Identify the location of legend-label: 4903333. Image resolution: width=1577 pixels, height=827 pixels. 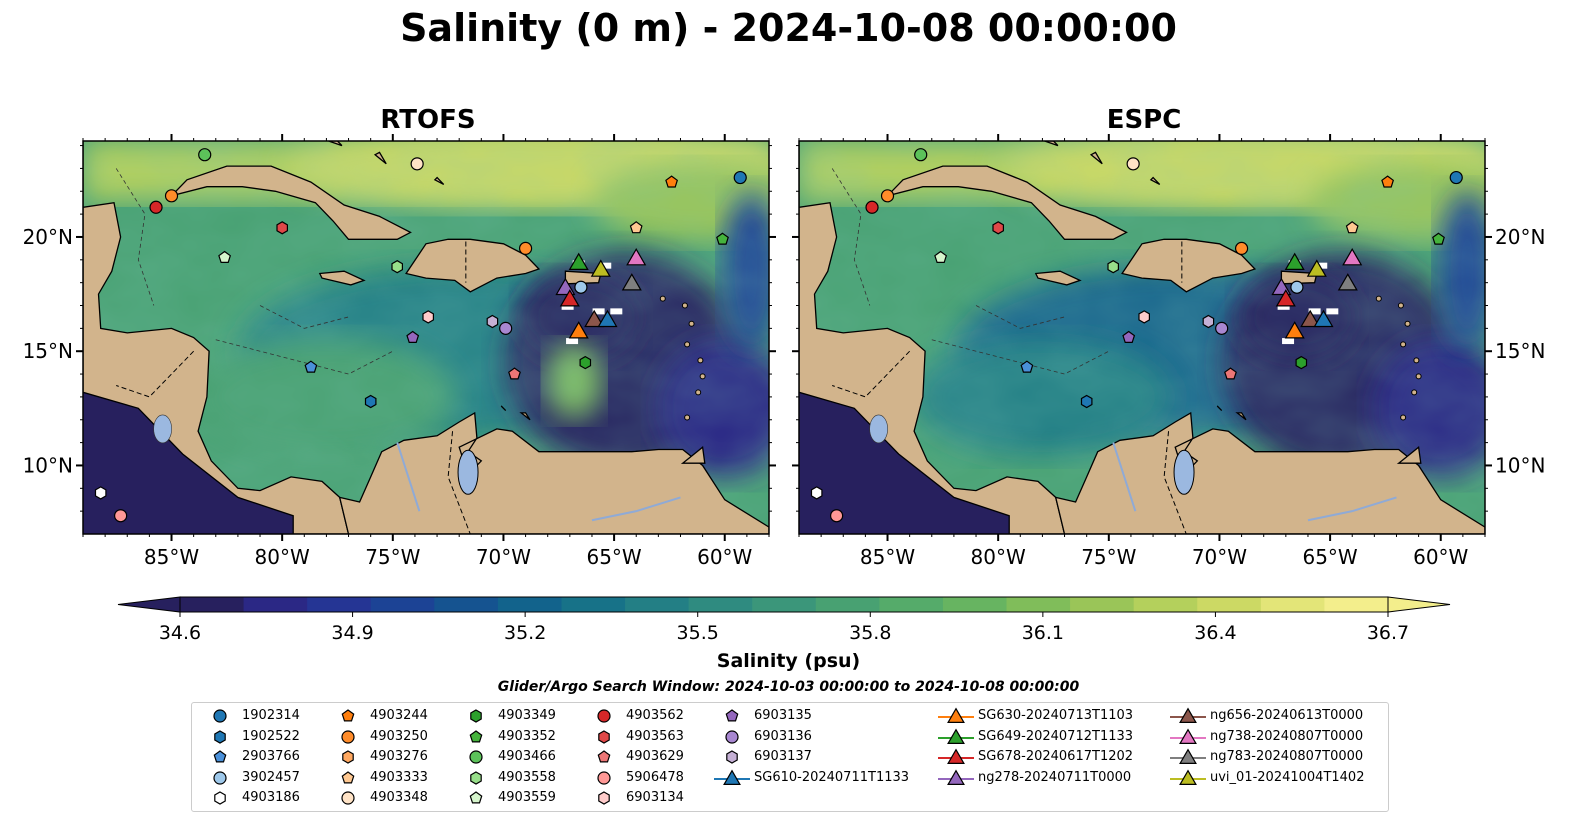
(399, 777).